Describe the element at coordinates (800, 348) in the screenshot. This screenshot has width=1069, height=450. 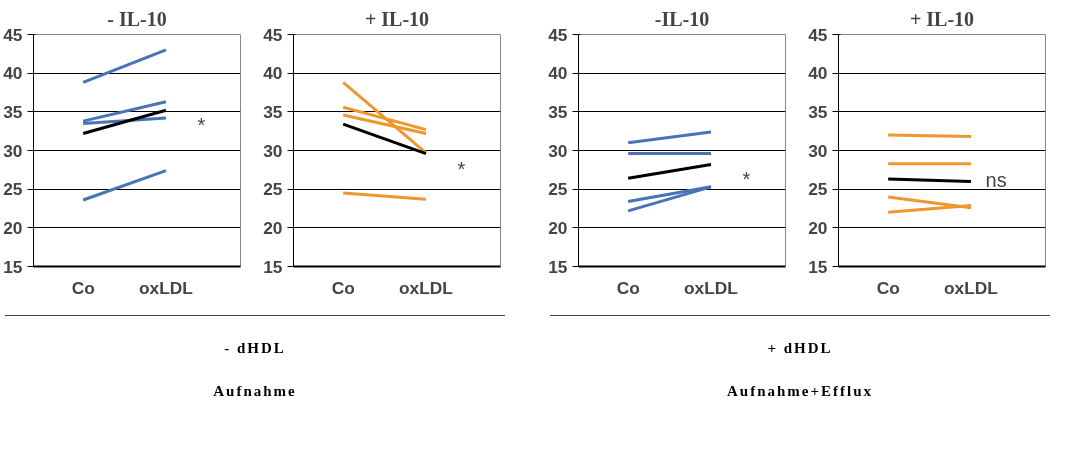
I see `text: + dHDL` at that location.